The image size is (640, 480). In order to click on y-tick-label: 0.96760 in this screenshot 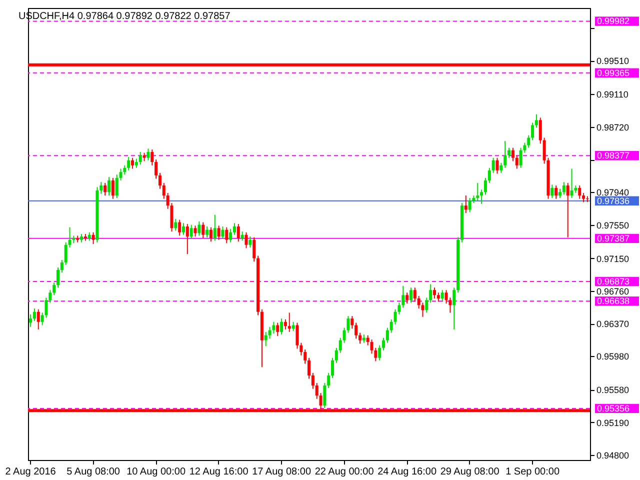, I will do `click(613, 291)`.